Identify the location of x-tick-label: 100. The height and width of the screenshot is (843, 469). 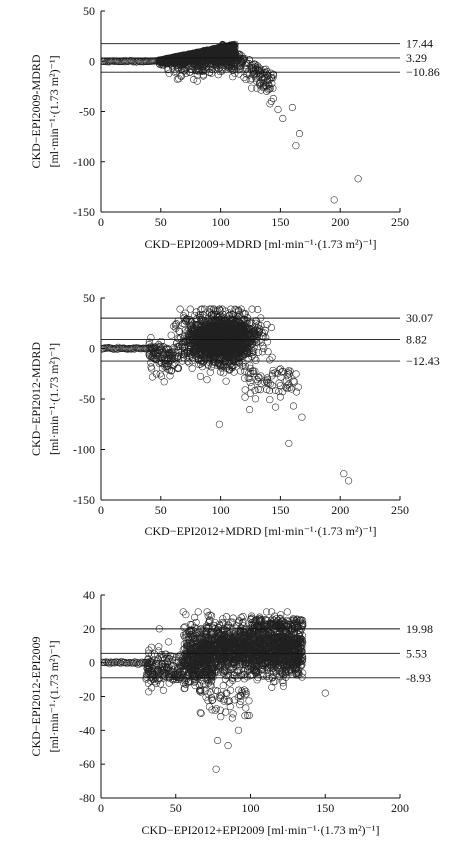
(221, 222).